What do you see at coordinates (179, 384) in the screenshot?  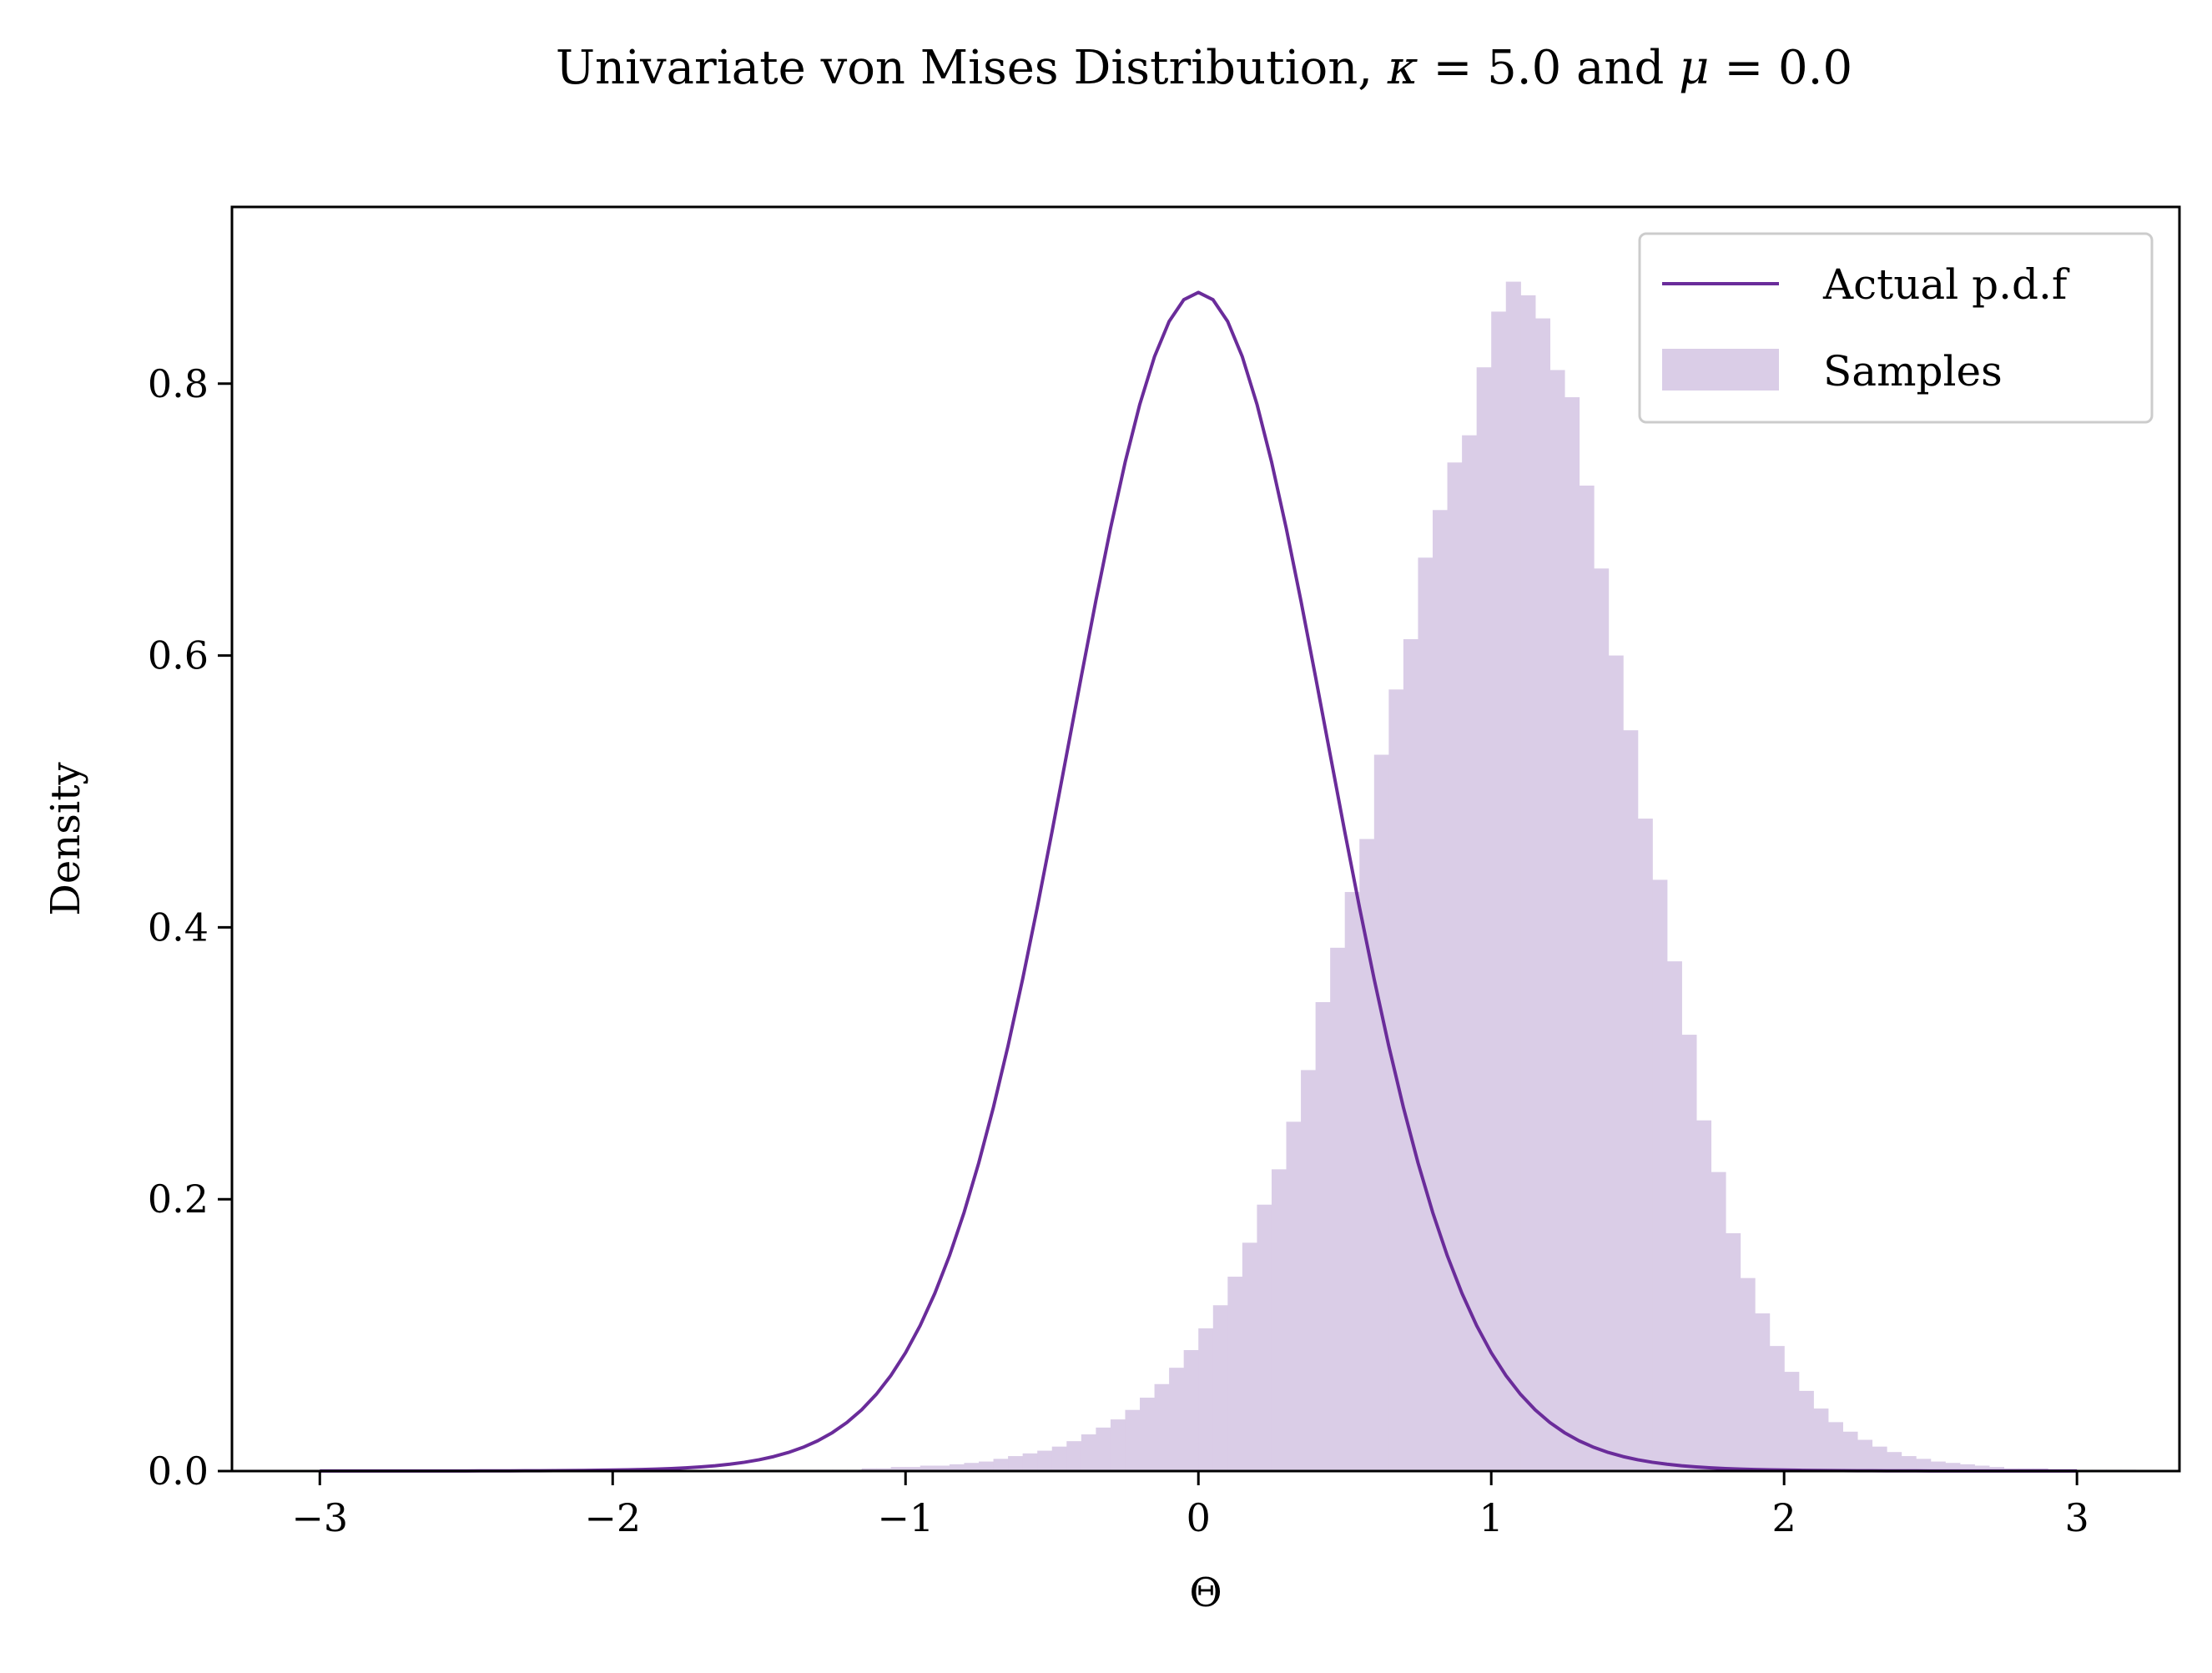 I see `y-tick-label: 0.8` at bounding box center [179, 384].